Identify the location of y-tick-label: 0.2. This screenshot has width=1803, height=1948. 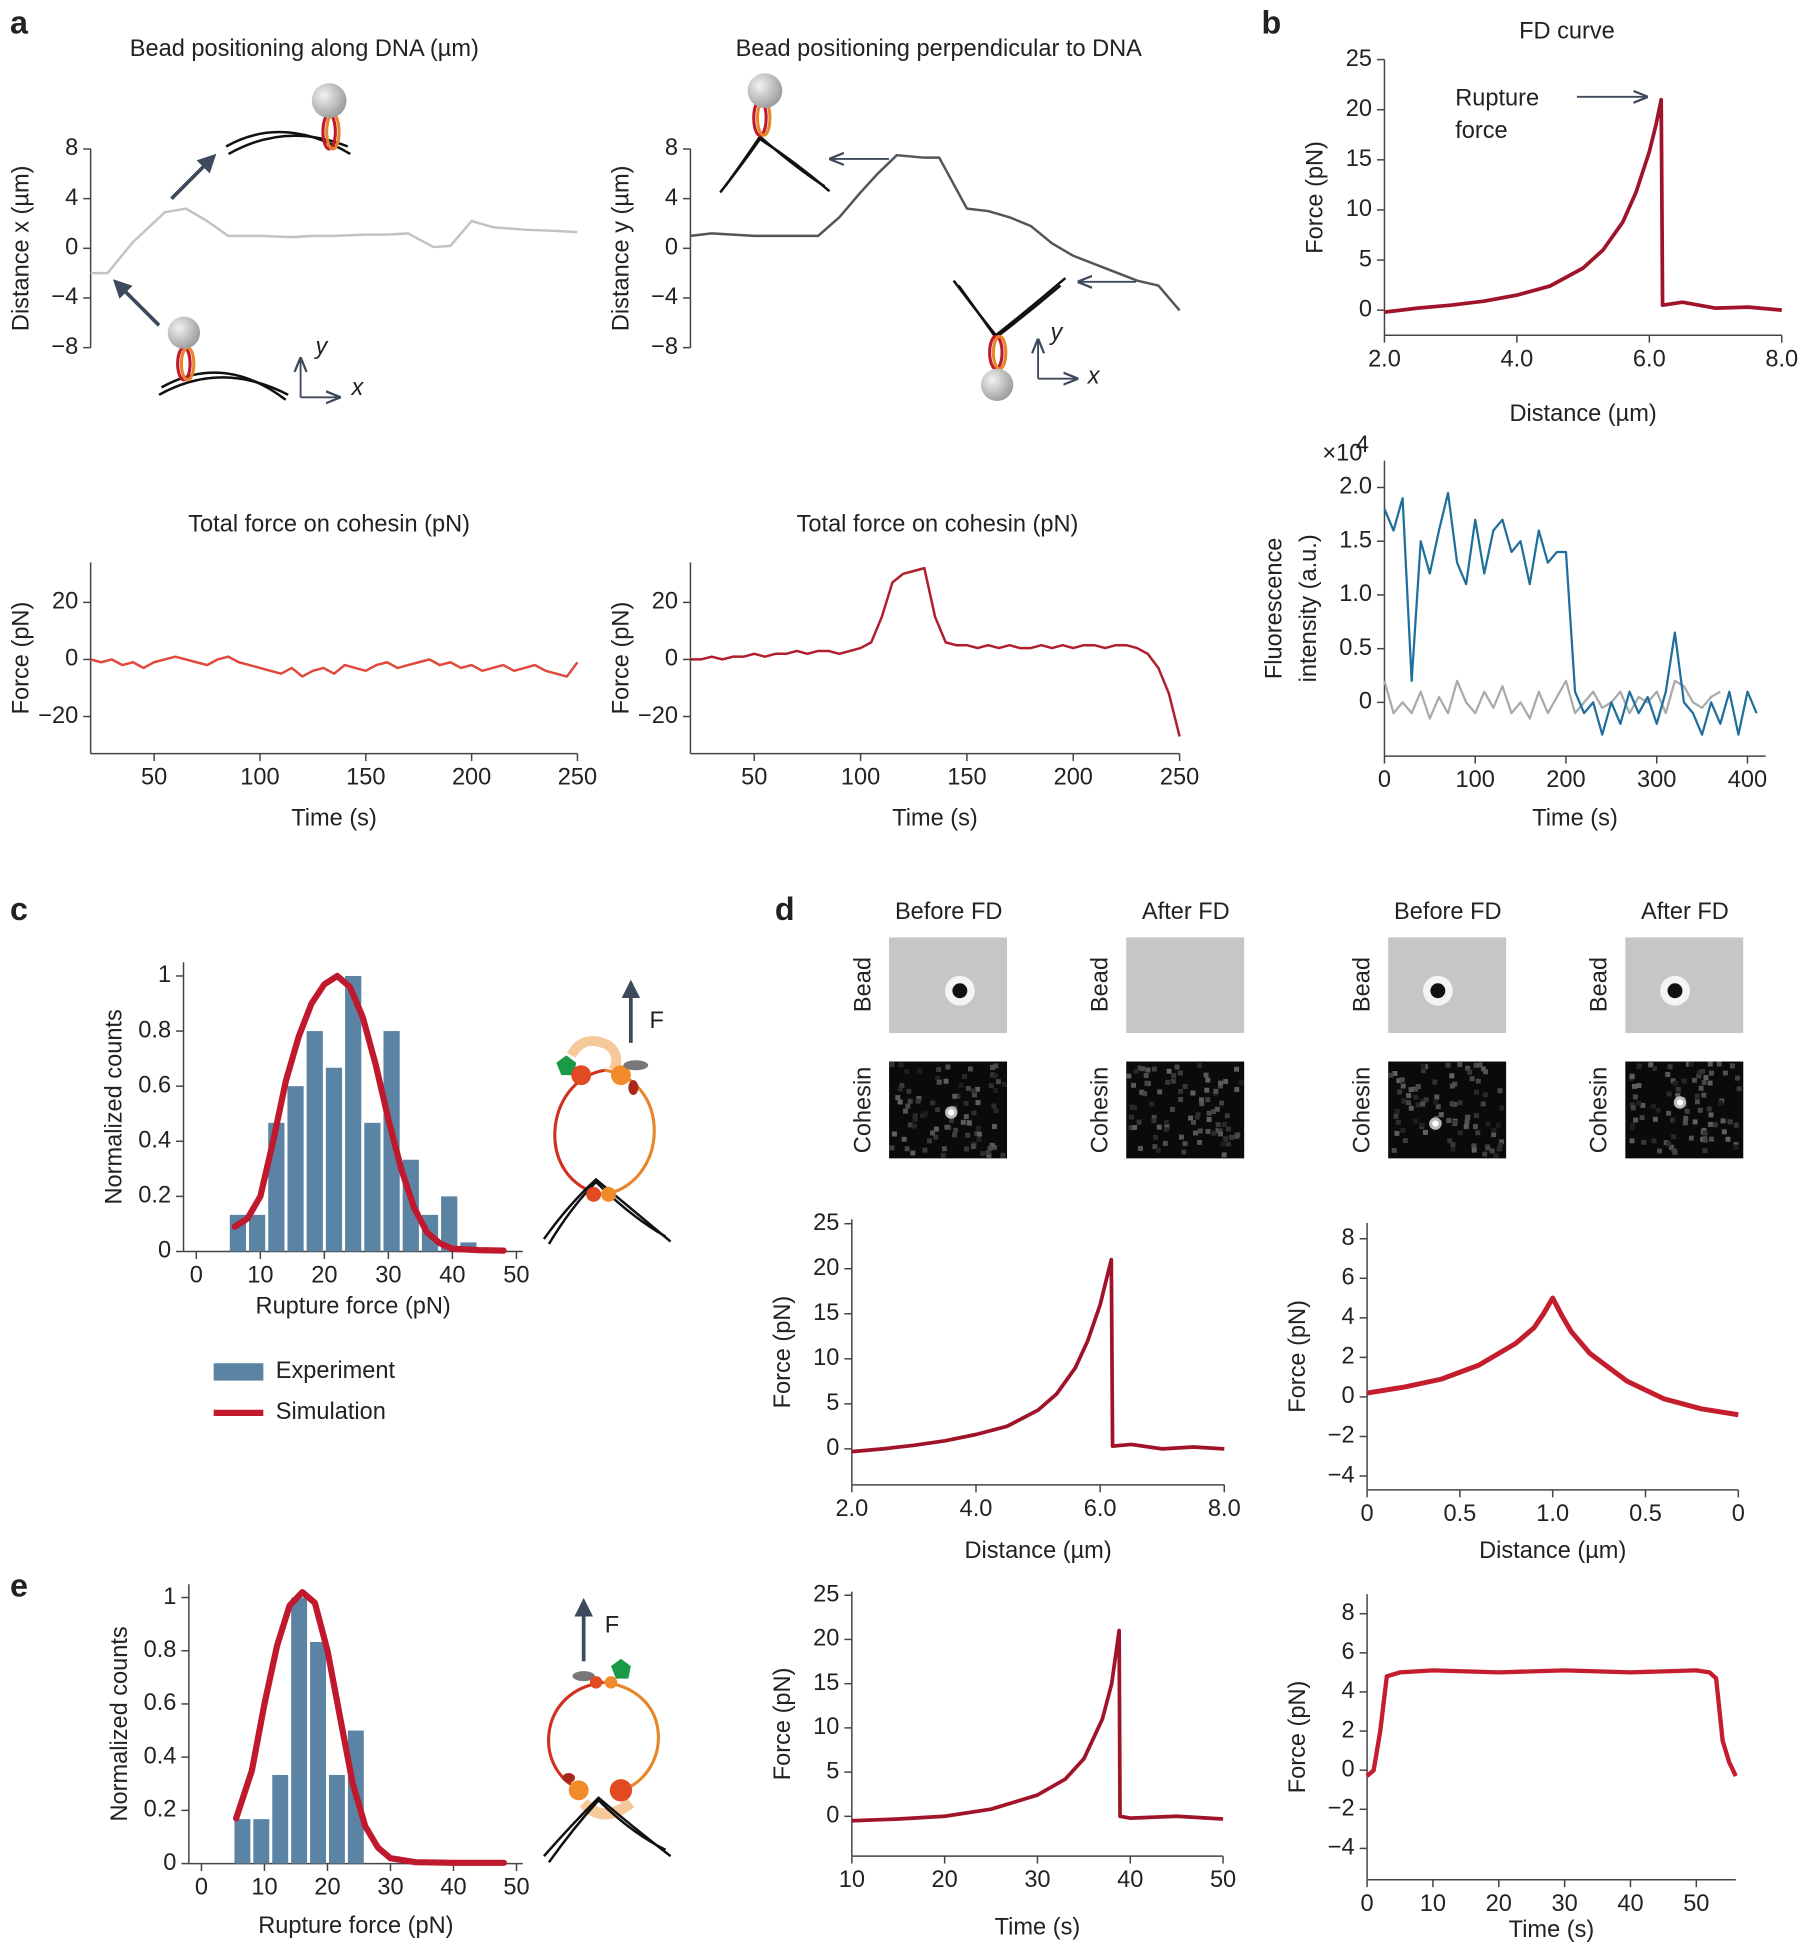
(160, 1809).